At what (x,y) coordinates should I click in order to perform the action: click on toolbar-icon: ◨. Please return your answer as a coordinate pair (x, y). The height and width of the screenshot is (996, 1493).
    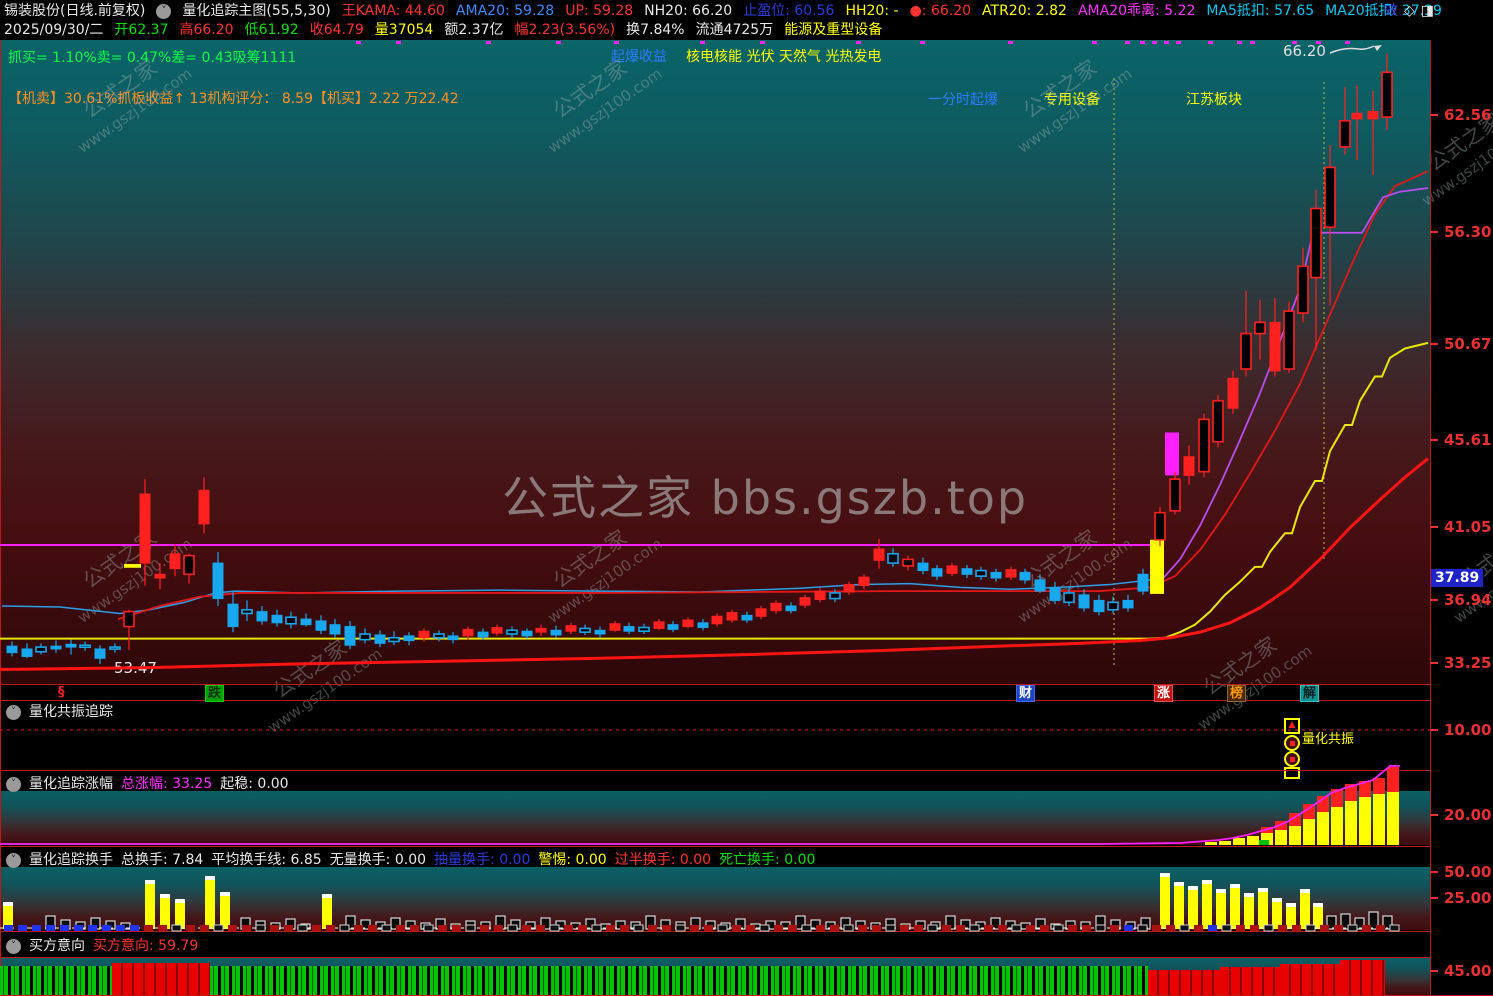
    Looking at the image, I should click on (1427, 11).